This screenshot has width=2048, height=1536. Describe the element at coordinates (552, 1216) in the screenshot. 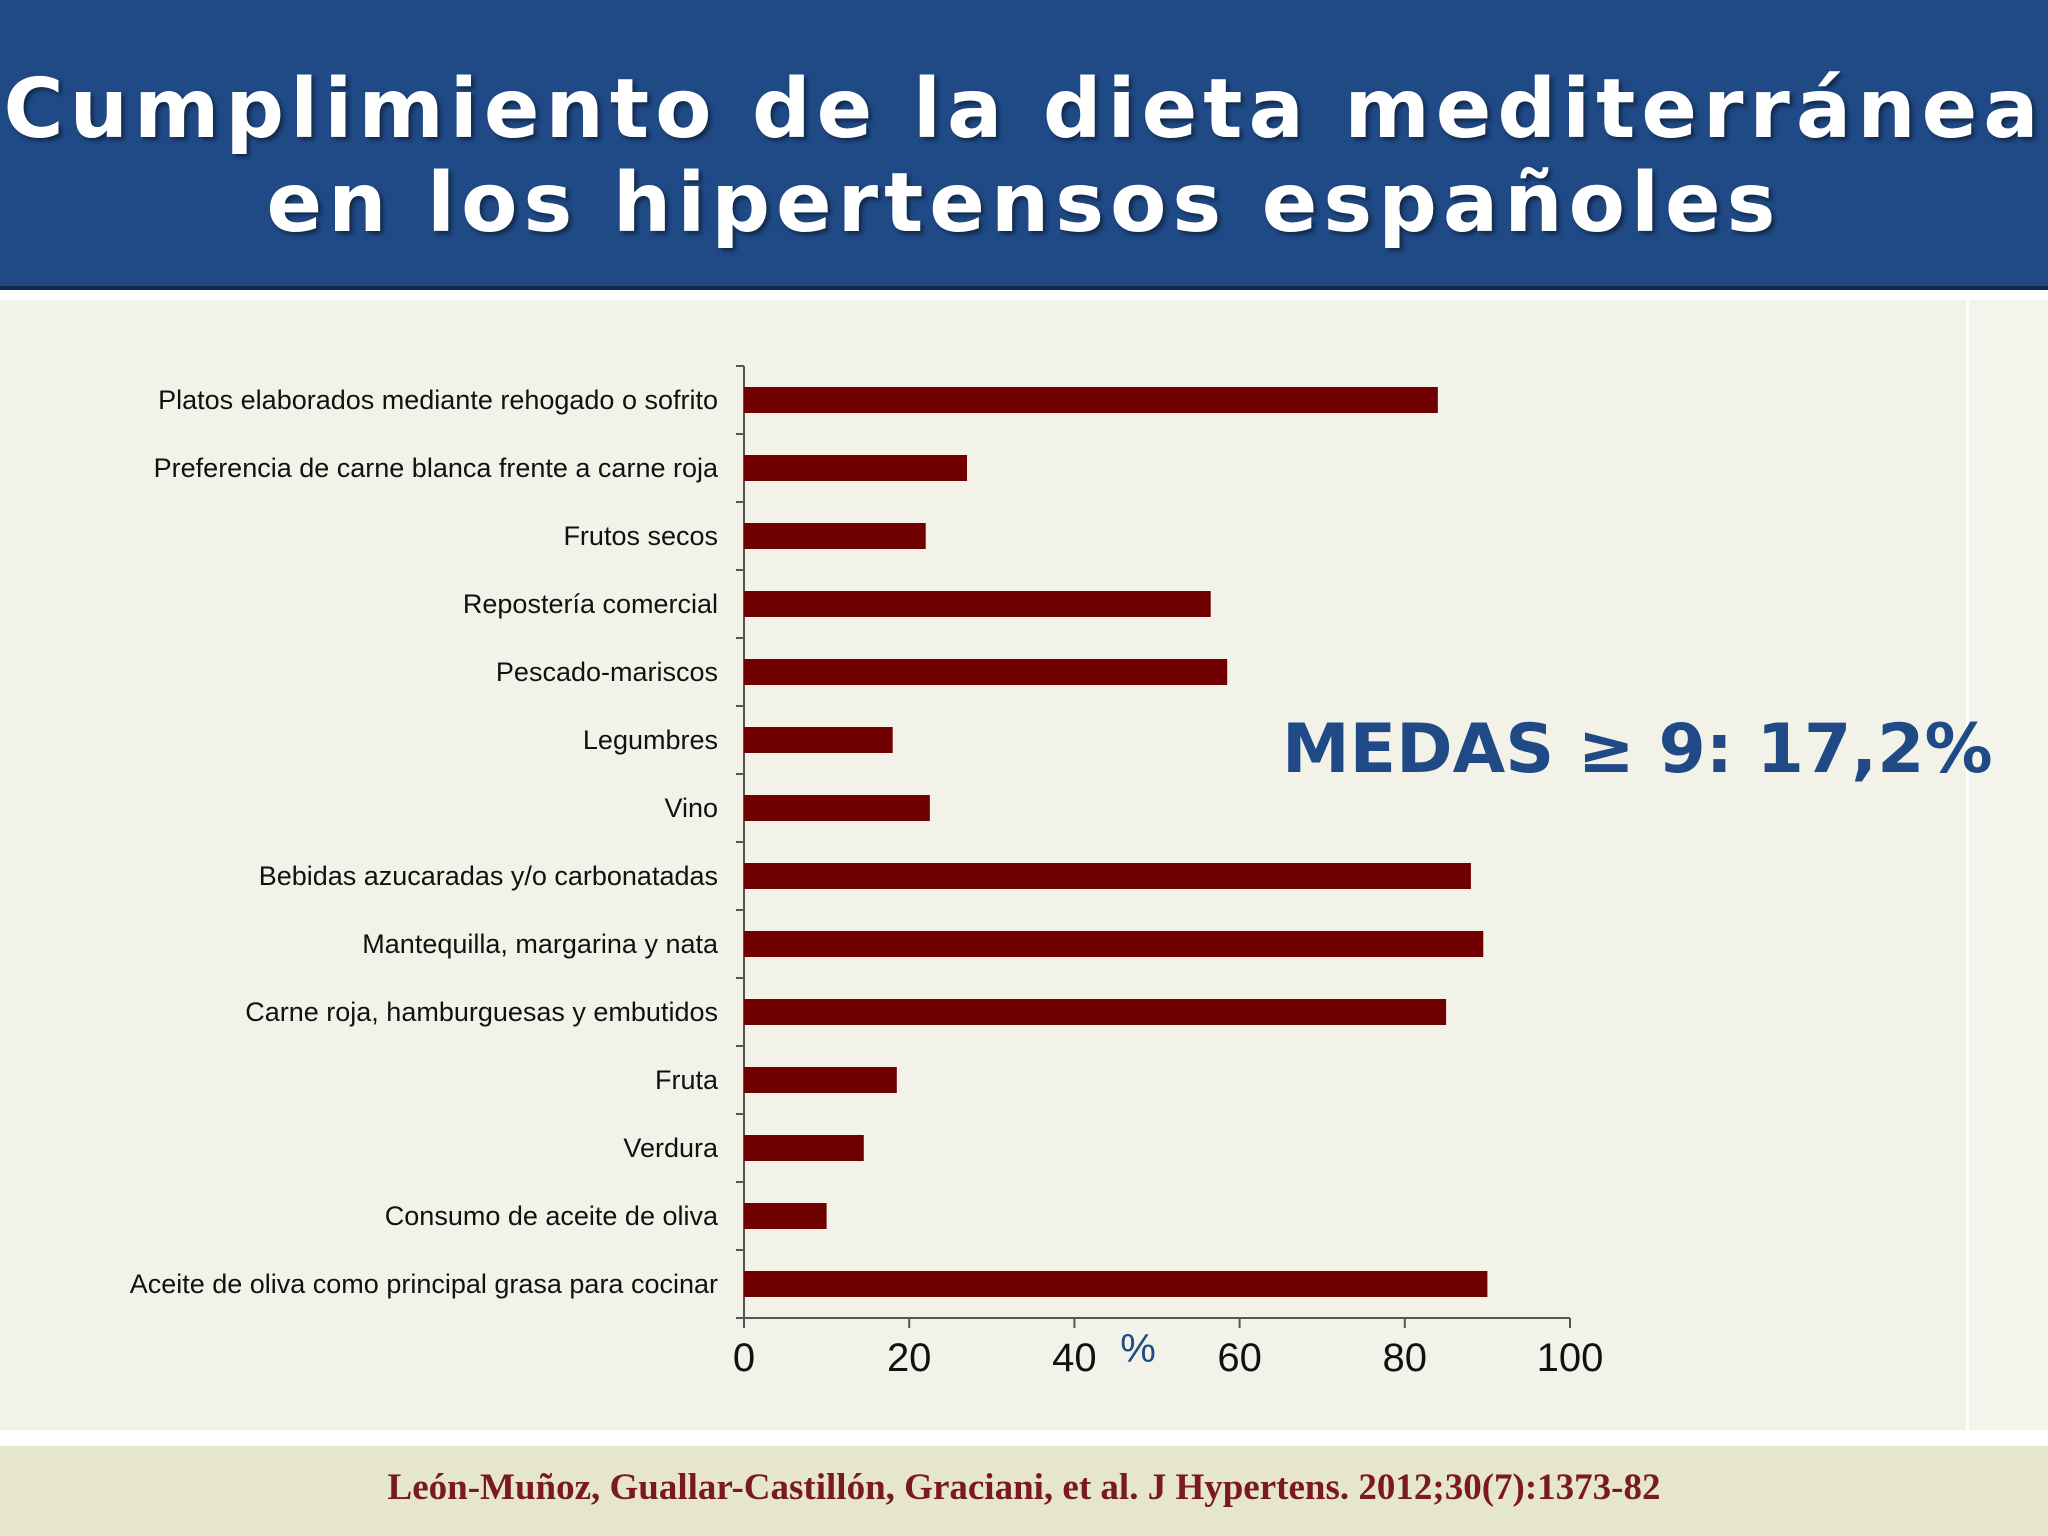

I see `category-label: Consumo de aceite de oliva` at that location.